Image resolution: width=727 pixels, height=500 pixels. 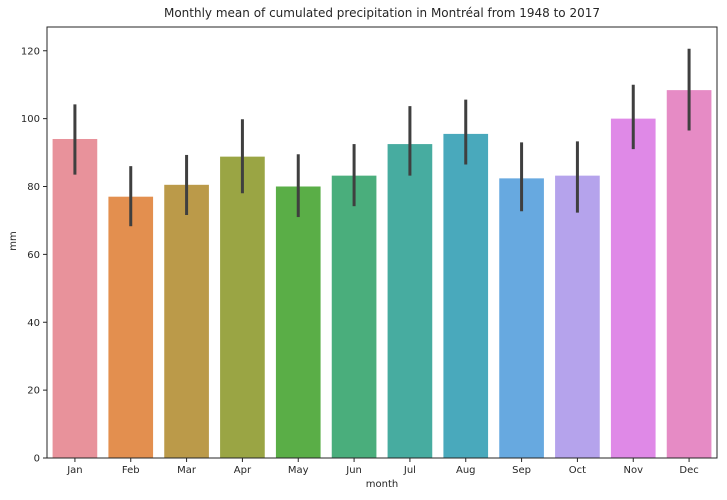 What do you see at coordinates (410, 301) in the screenshot?
I see `bar-jul` at bounding box center [410, 301].